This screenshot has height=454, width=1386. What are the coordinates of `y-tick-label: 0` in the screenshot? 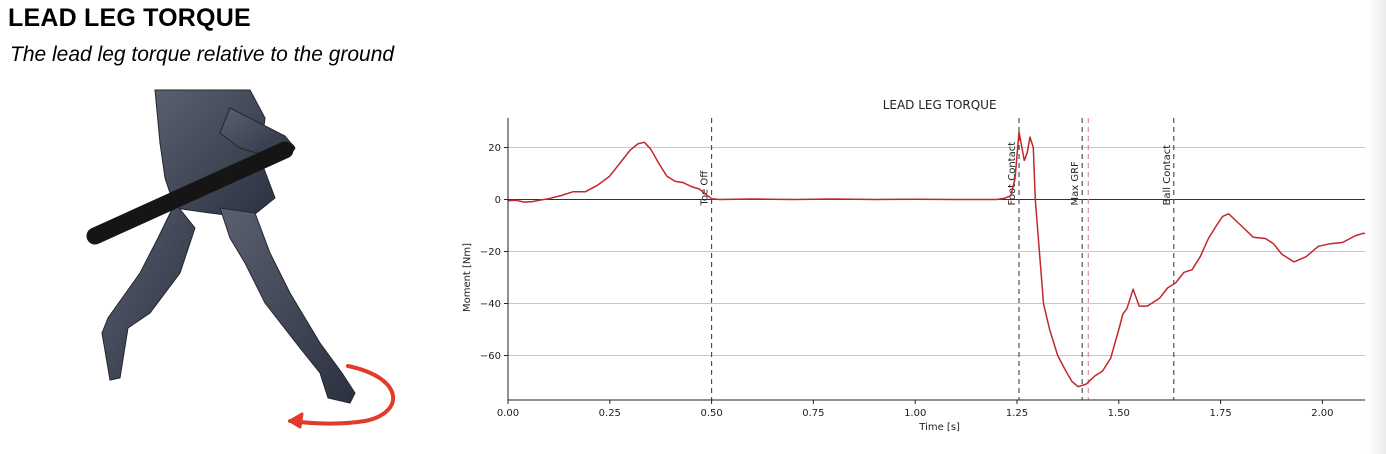 It's located at (498, 200).